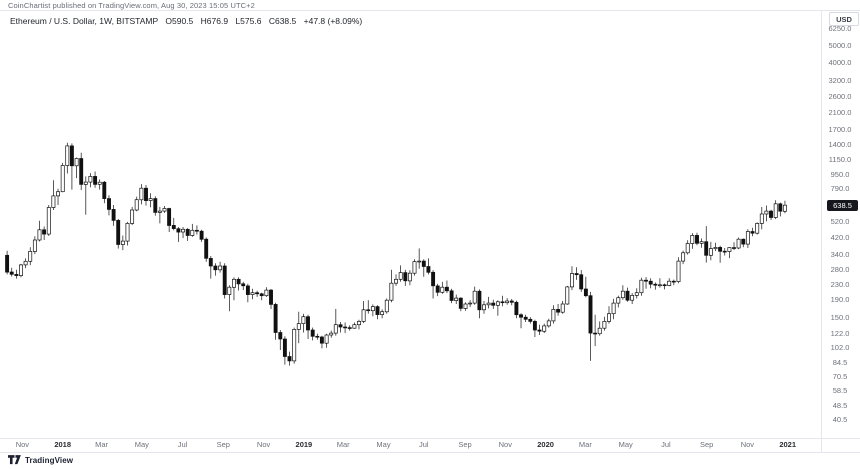 The width and height of the screenshot is (860, 469). Describe the element at coordinates (840, 254) in the screenshot. I see `price-tick-label: 340.0` at that location.